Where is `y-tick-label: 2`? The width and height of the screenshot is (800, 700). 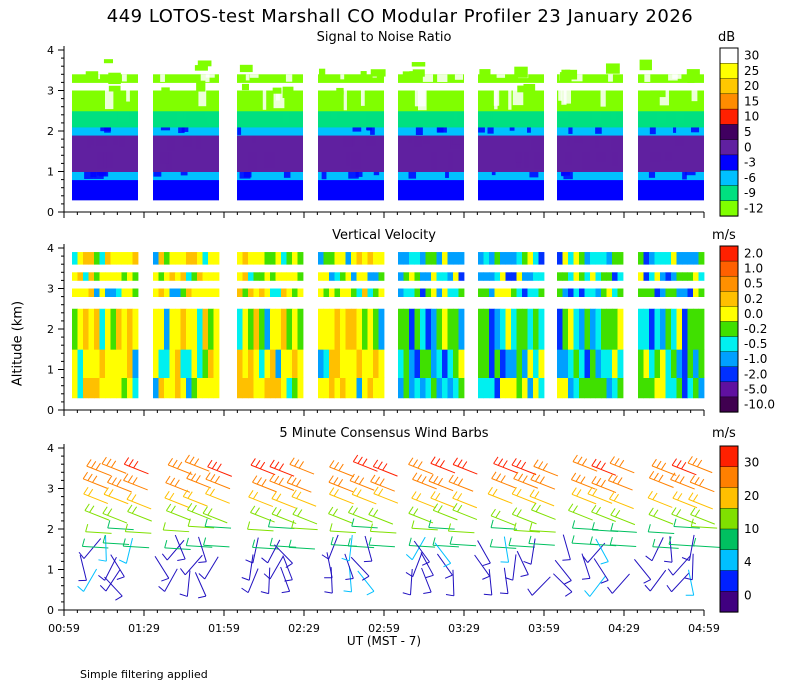 y-tick-label: 2 is located at coordinates (50, 529).